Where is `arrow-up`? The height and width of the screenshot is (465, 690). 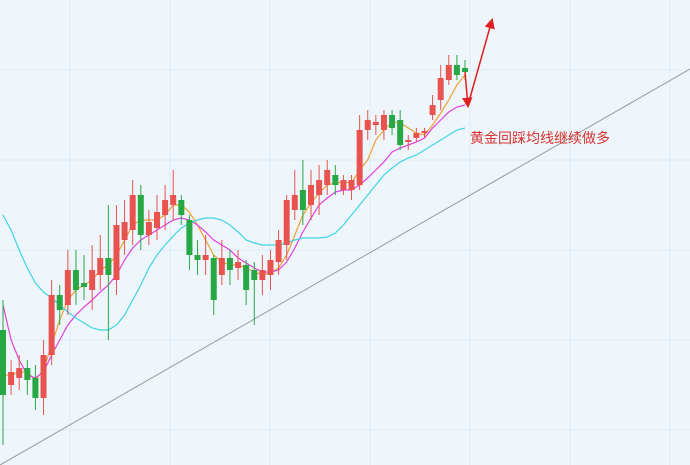 arrow-up is located at coordinates (481, 61).